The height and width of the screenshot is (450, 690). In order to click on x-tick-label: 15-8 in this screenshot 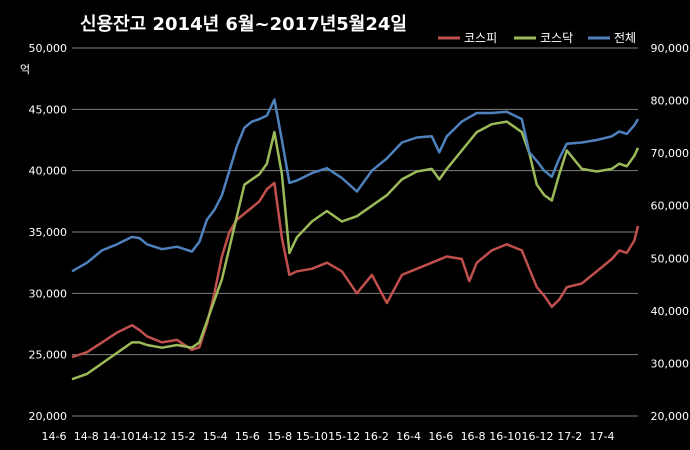, I will do `click(279, 436)`.